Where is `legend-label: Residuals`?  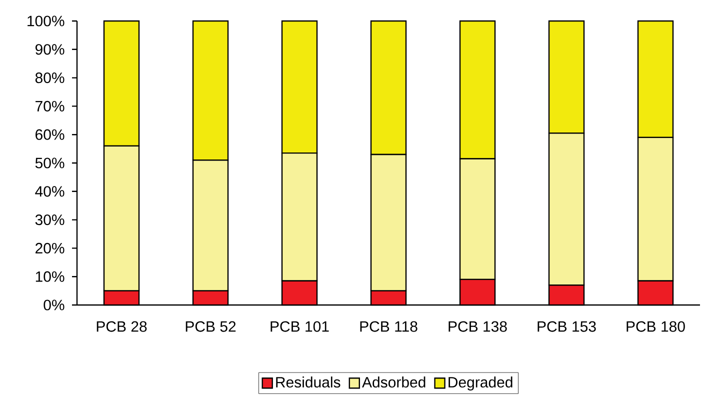 legend-label: Residuals is located at coordinates (308, 382).